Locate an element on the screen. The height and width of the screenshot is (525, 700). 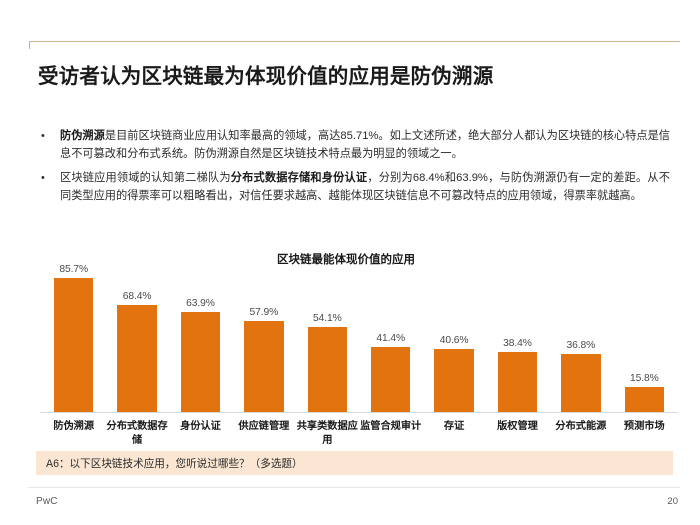
bullet-lead-1: 防伪溯源 is located at coordinates (82, 136).